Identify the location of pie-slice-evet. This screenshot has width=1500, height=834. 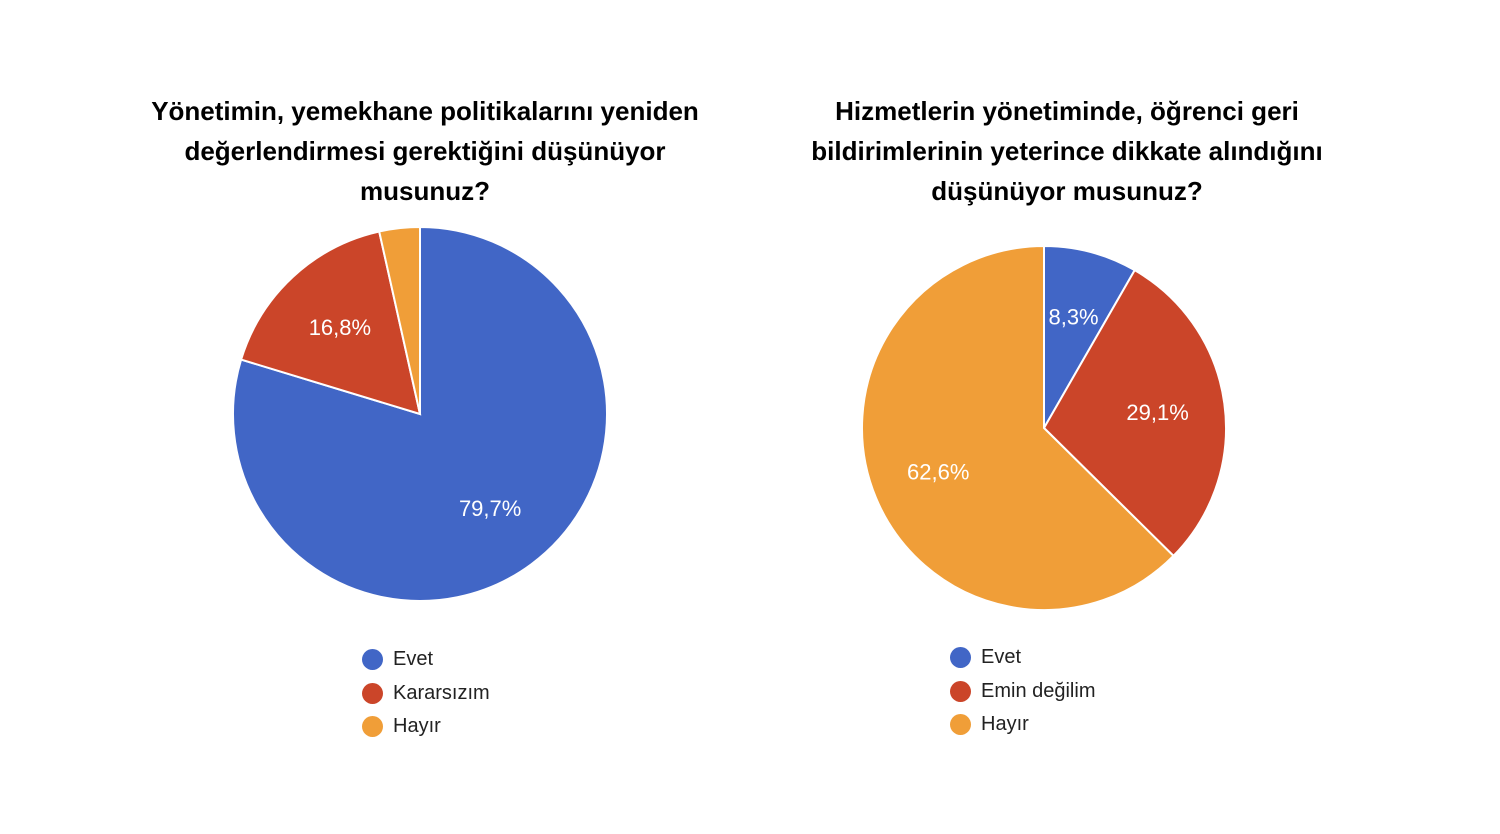
(1090, 338).